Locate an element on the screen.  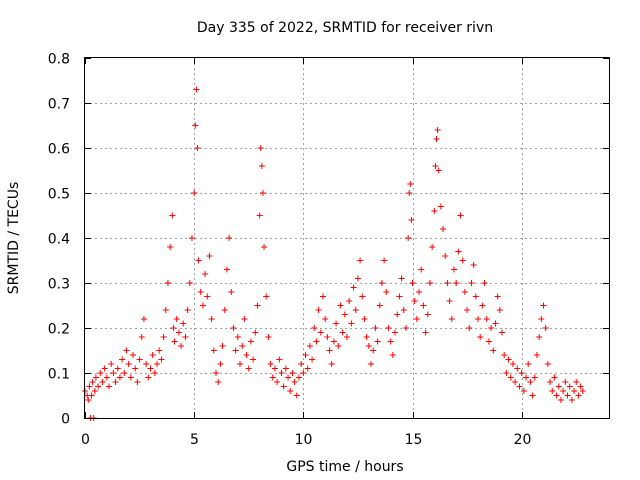
y-tick-label: 0.5 is located at coordinates (59, 195).